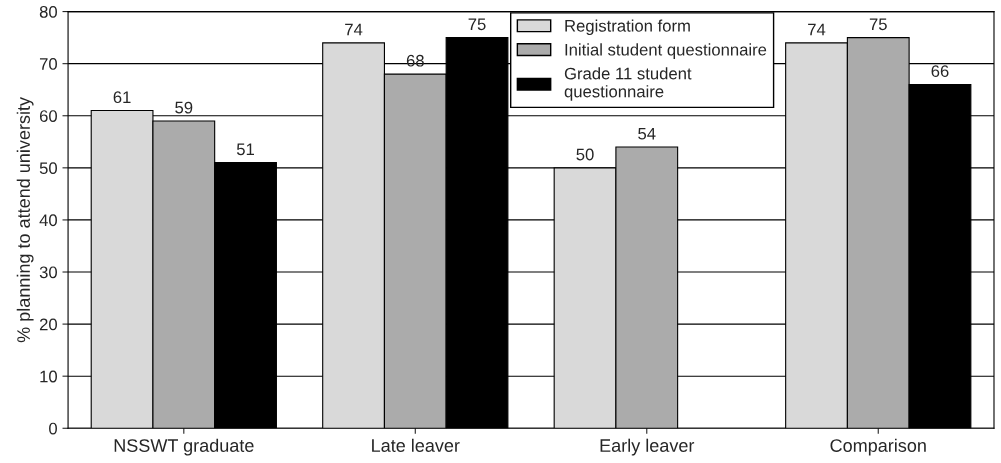 The image size is (1001, 463). Describe the element at coordinates (48, 272) in the screenshot. I see `y-tick-label: 30` at that location.